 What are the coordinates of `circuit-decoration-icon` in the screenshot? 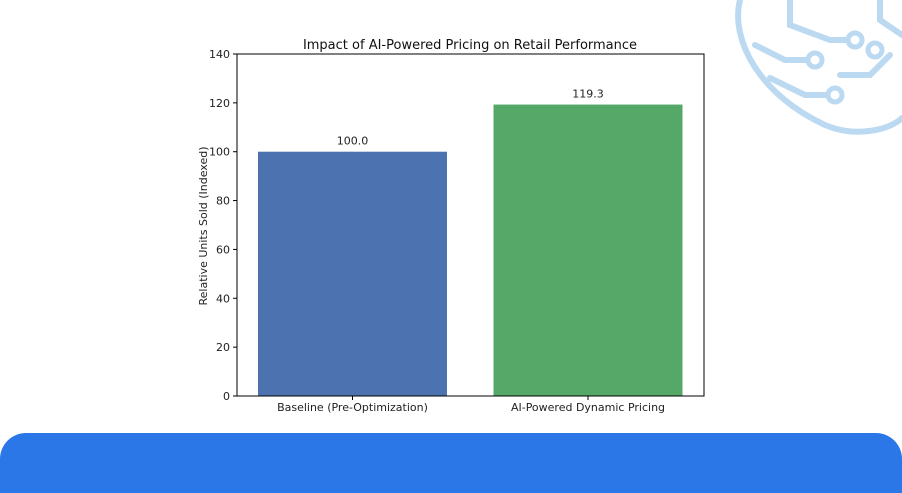 It's located at (818, 67).